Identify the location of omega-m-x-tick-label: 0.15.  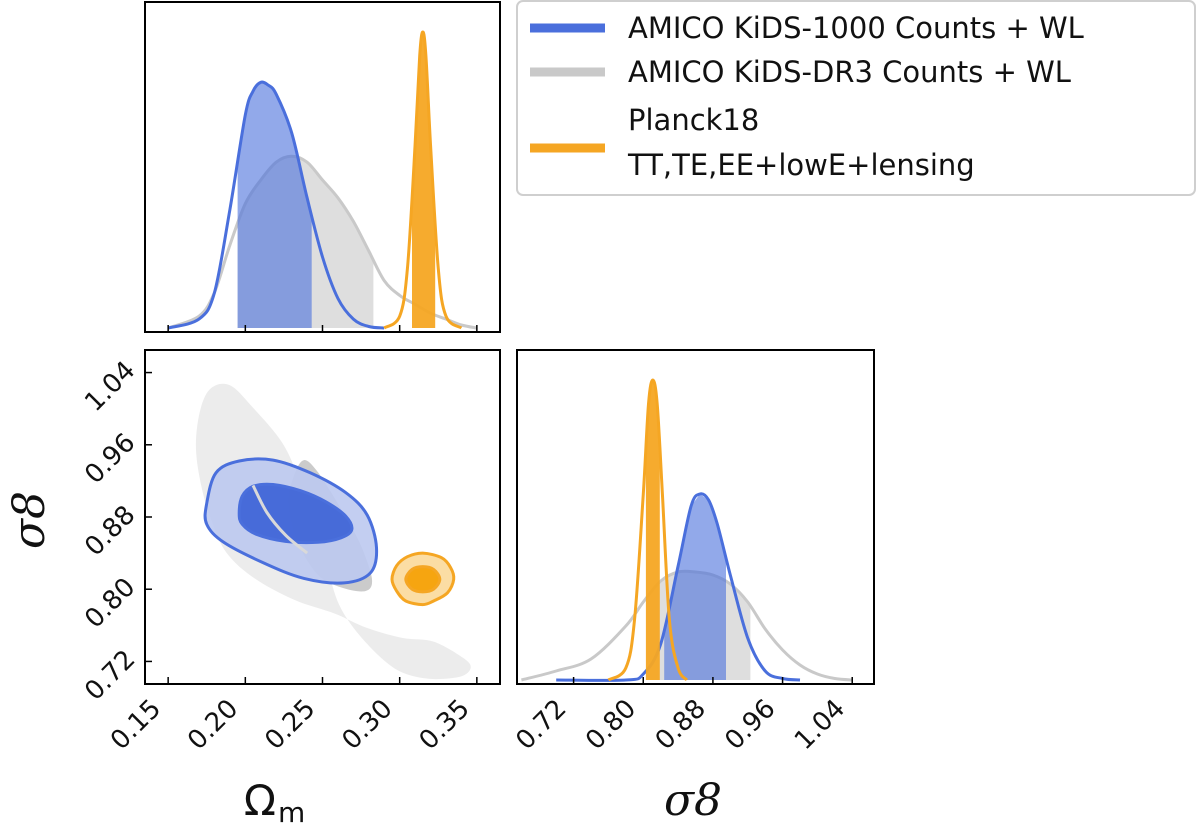
(136, 725).